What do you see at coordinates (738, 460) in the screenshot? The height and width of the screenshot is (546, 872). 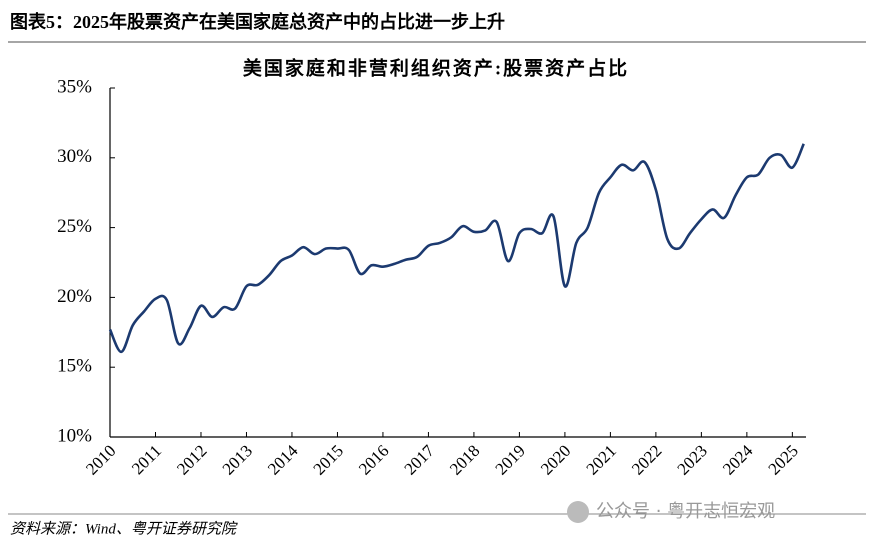 I see `x-tick-label: 2024` at bounding box center [738, 460].